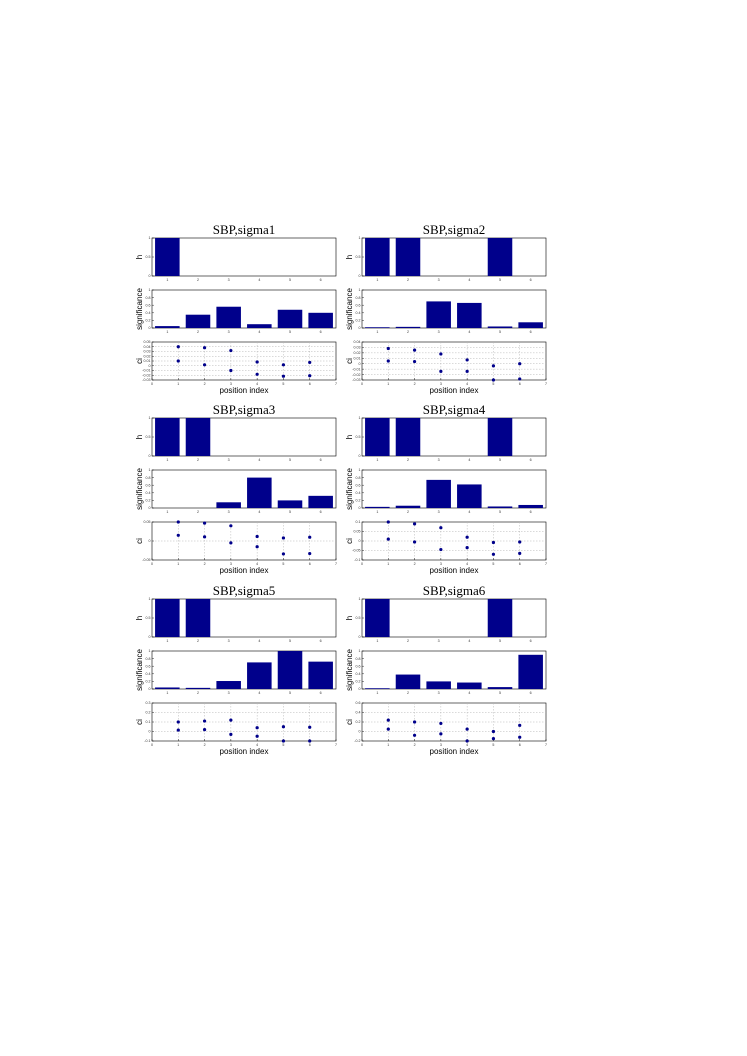 Image resolution: width=747 pixels, height=1056 pixels. Describe the element at coordinates (467, 745) in the screenshot. I see `ci-plot-xtick-label: 4` at that location.